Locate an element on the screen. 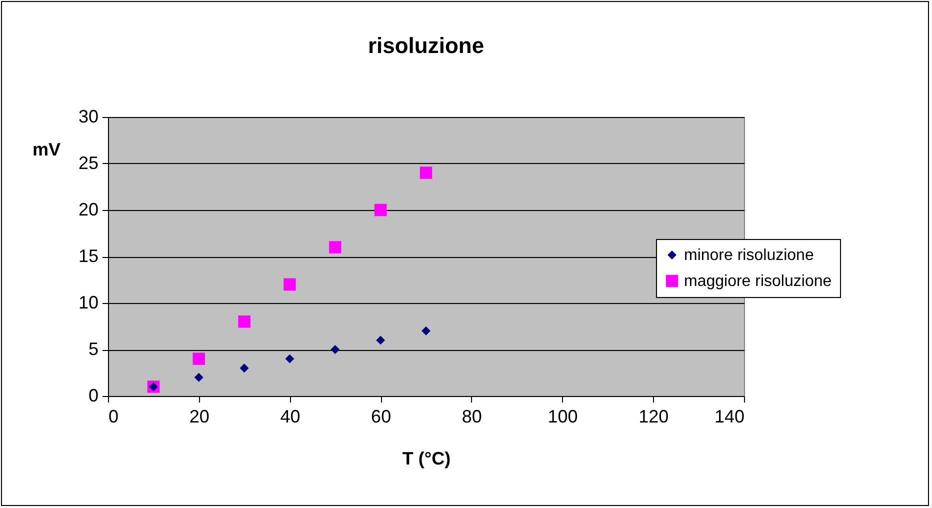 This screenshot has width=932, height=508. x-tick-label: 80 is located at coordinates (472, 416).